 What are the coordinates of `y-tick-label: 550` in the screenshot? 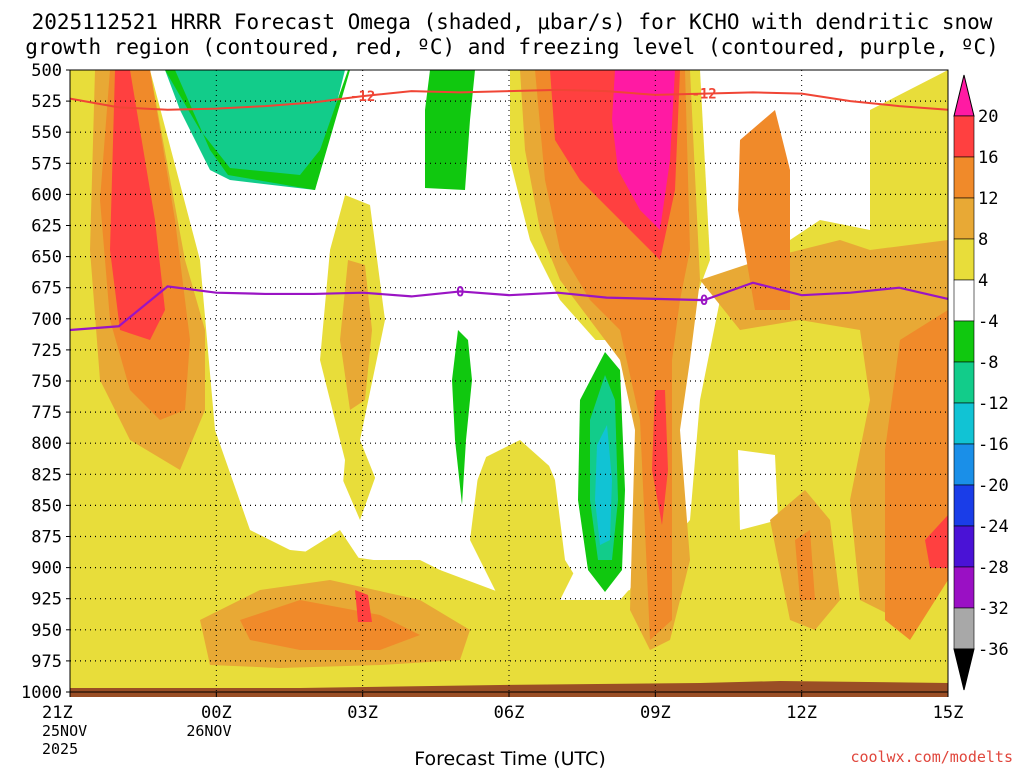 It's located at (46, 133).